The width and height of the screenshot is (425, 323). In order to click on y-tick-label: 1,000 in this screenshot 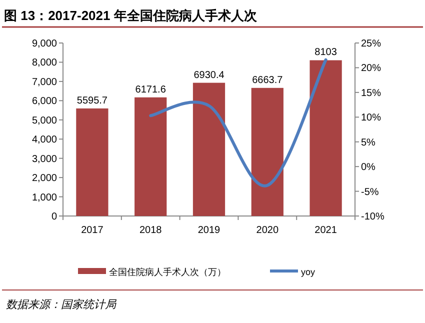, I will do `click(45, 198)`.